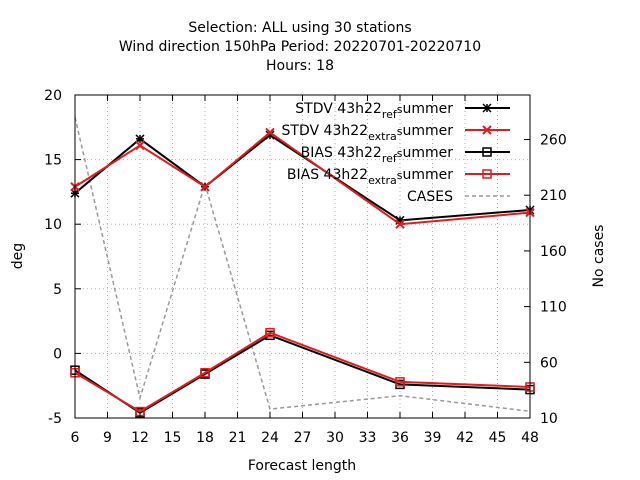 The width and height of the screenshot is (640, 480). What do you see at coordinates (545, 280) in the screenshot?
I see `y2-ticks: 10 60 110 160 210 260` at bounding box center [545, 280].